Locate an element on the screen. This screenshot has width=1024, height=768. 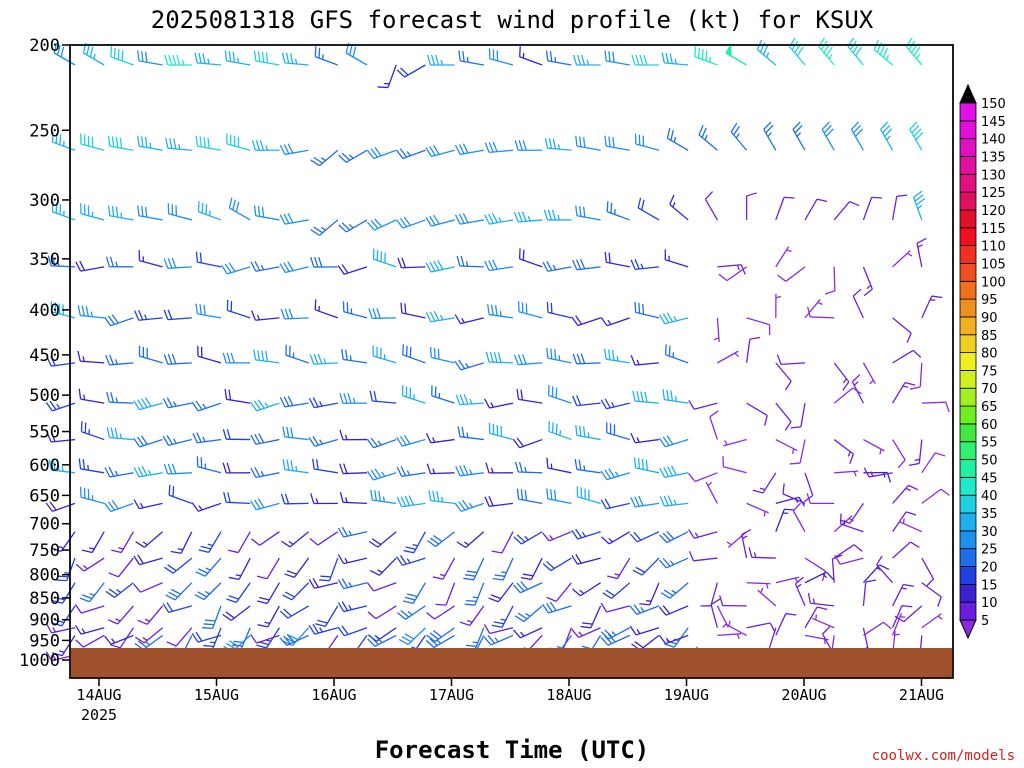
colorbar-label: 130 is located at coordinates (993, 175).